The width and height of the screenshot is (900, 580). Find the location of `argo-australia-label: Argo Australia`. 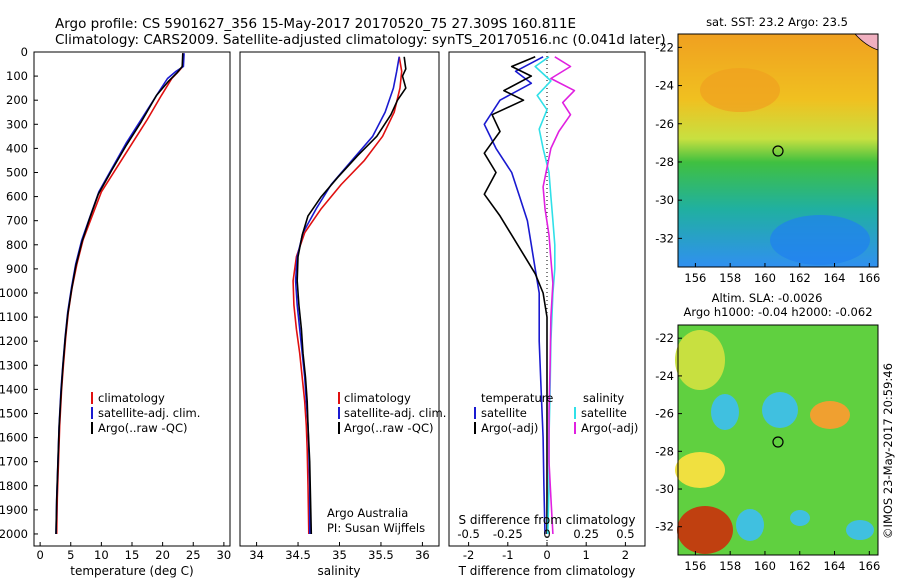

argo-australia-label: Argo Australia is located at coordinates (367, 513).